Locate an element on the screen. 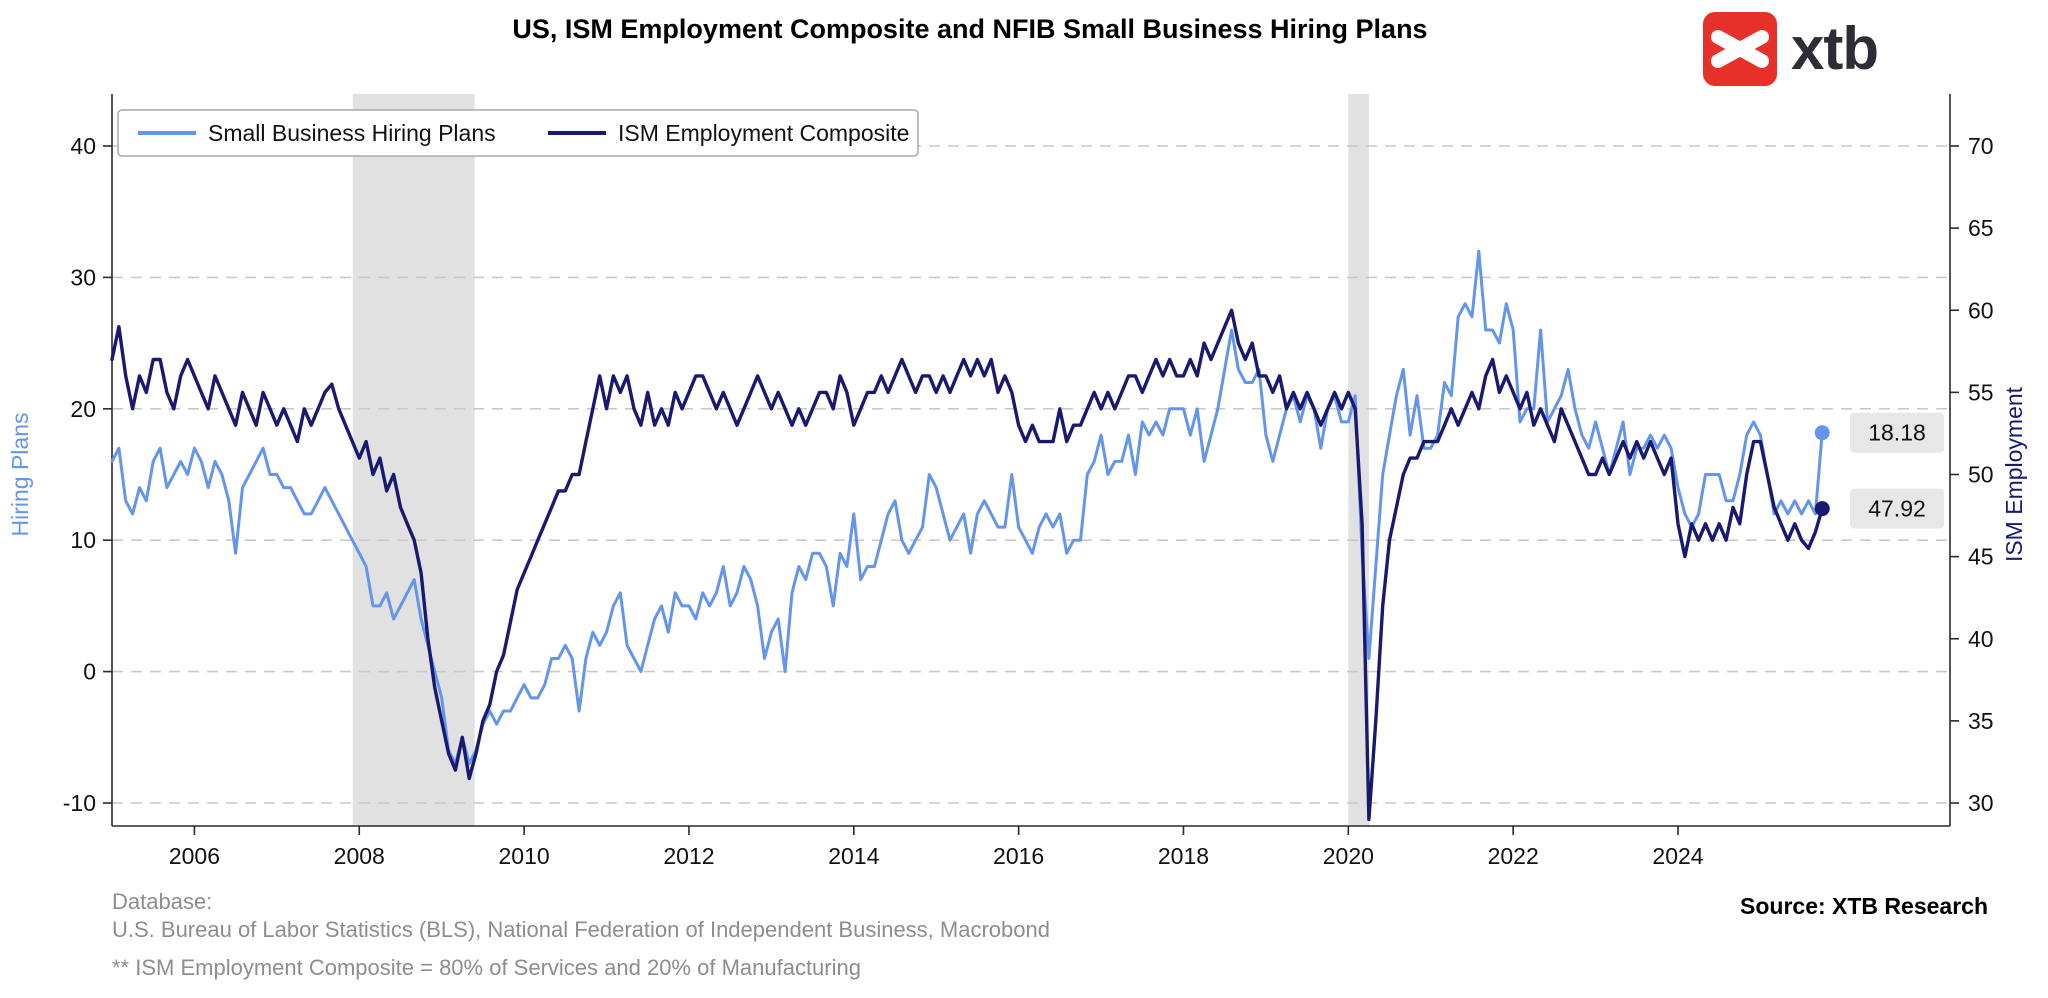 The width and height of the screenshot is (2048, 998). x-tick-label: 2006 is located at coordinates (194, 856).